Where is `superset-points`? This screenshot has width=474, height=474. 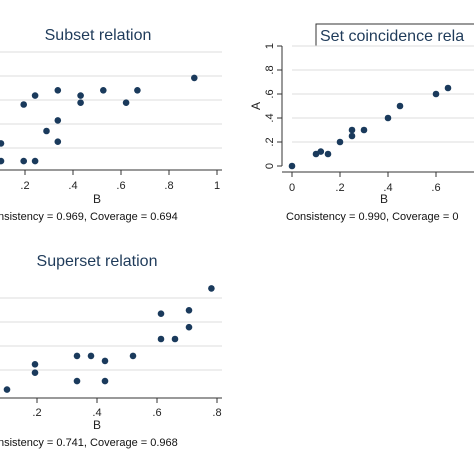 superset-points is located at coordinates (109, 339).